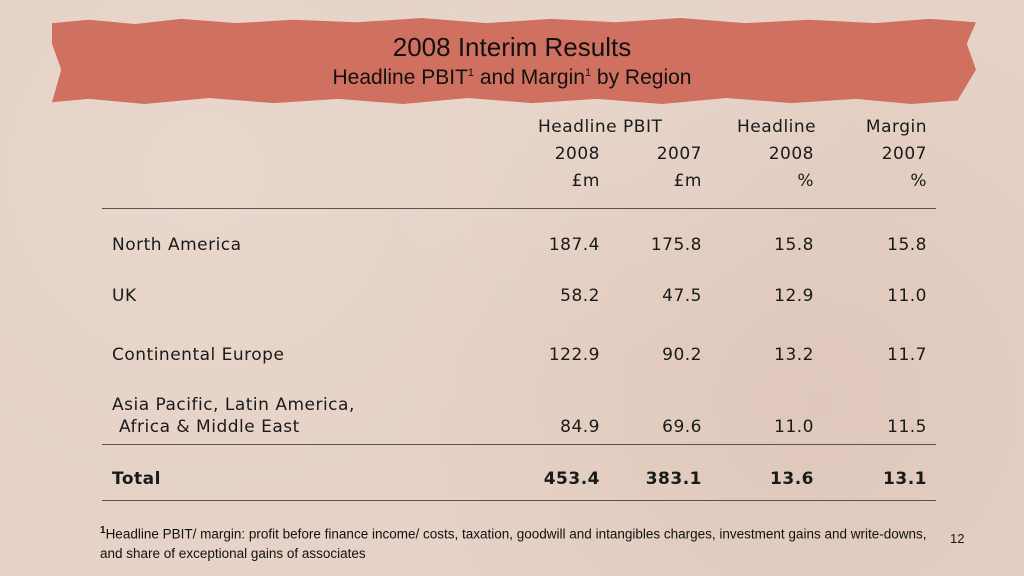 This screenshot has width=1024, height=576. What do you see at coordinates (177, 245) in the screenshot?
I see `row-label: North America` at bounding box center [177, 245].